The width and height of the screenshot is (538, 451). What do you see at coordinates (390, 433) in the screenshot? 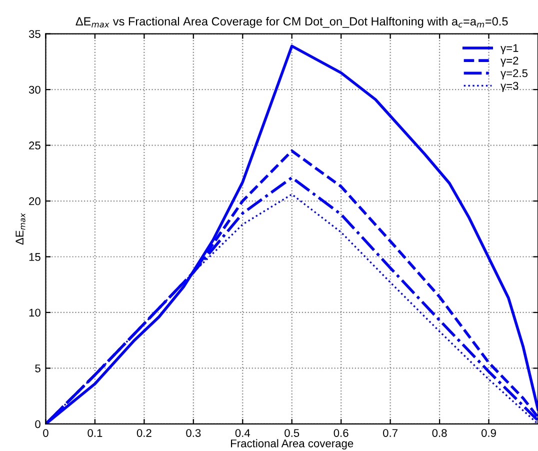
I see `x-tick-label: 0.7` at bounding box center [390, 433].